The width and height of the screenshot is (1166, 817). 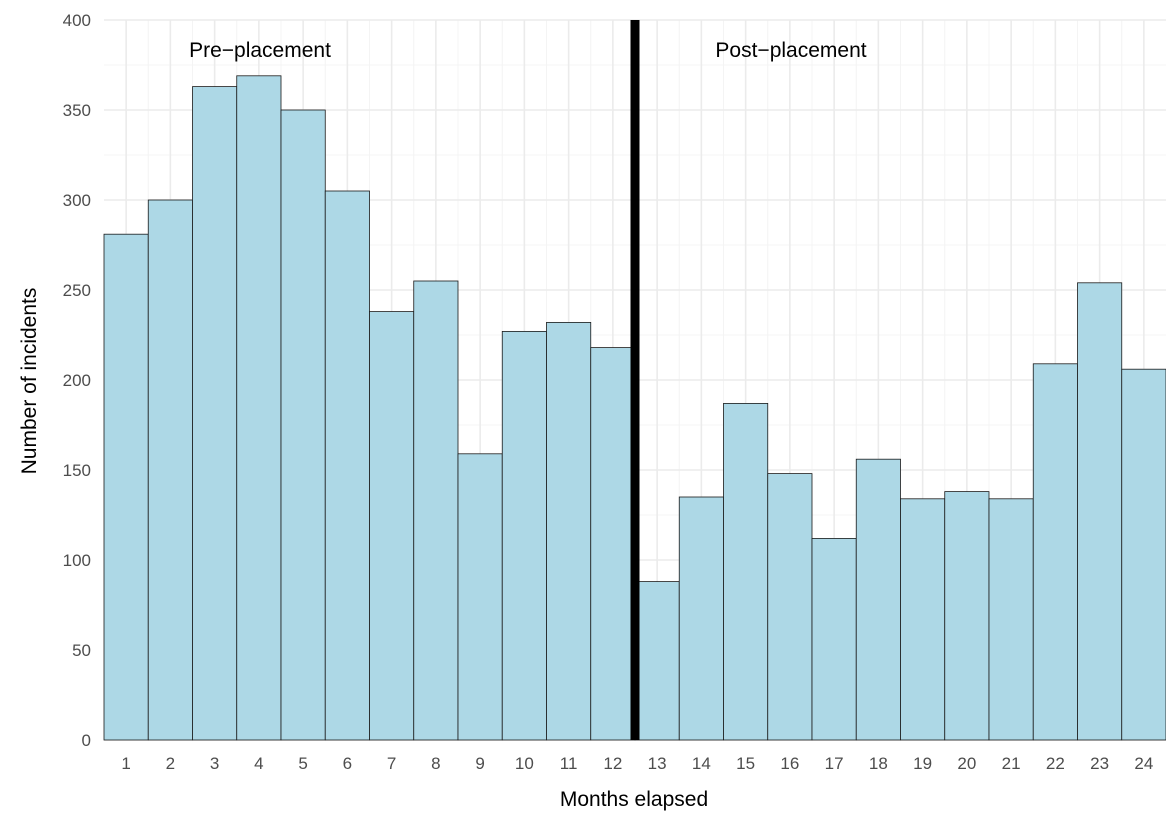 I want to click on x-tick-label: 7, so click(x=391, y=763).